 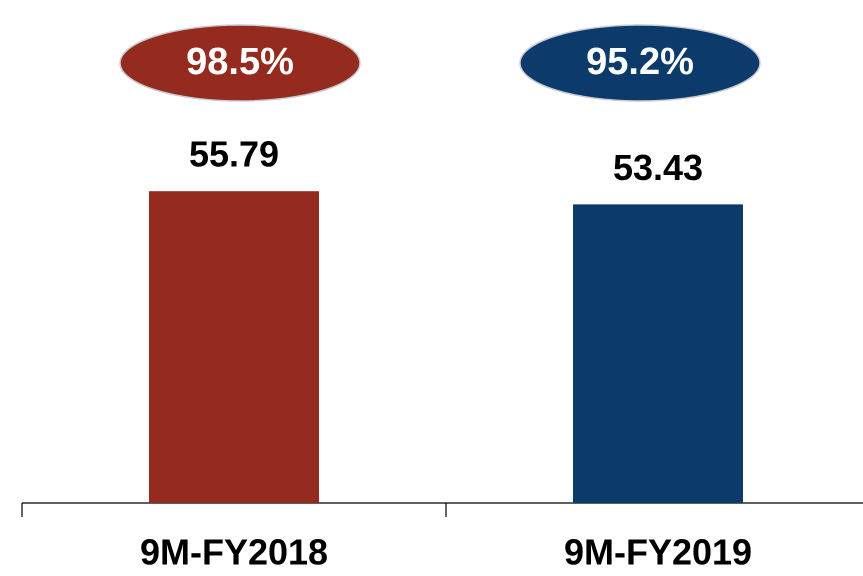 I want to click on annotation: 98.5%, so click(x=240, y=62).